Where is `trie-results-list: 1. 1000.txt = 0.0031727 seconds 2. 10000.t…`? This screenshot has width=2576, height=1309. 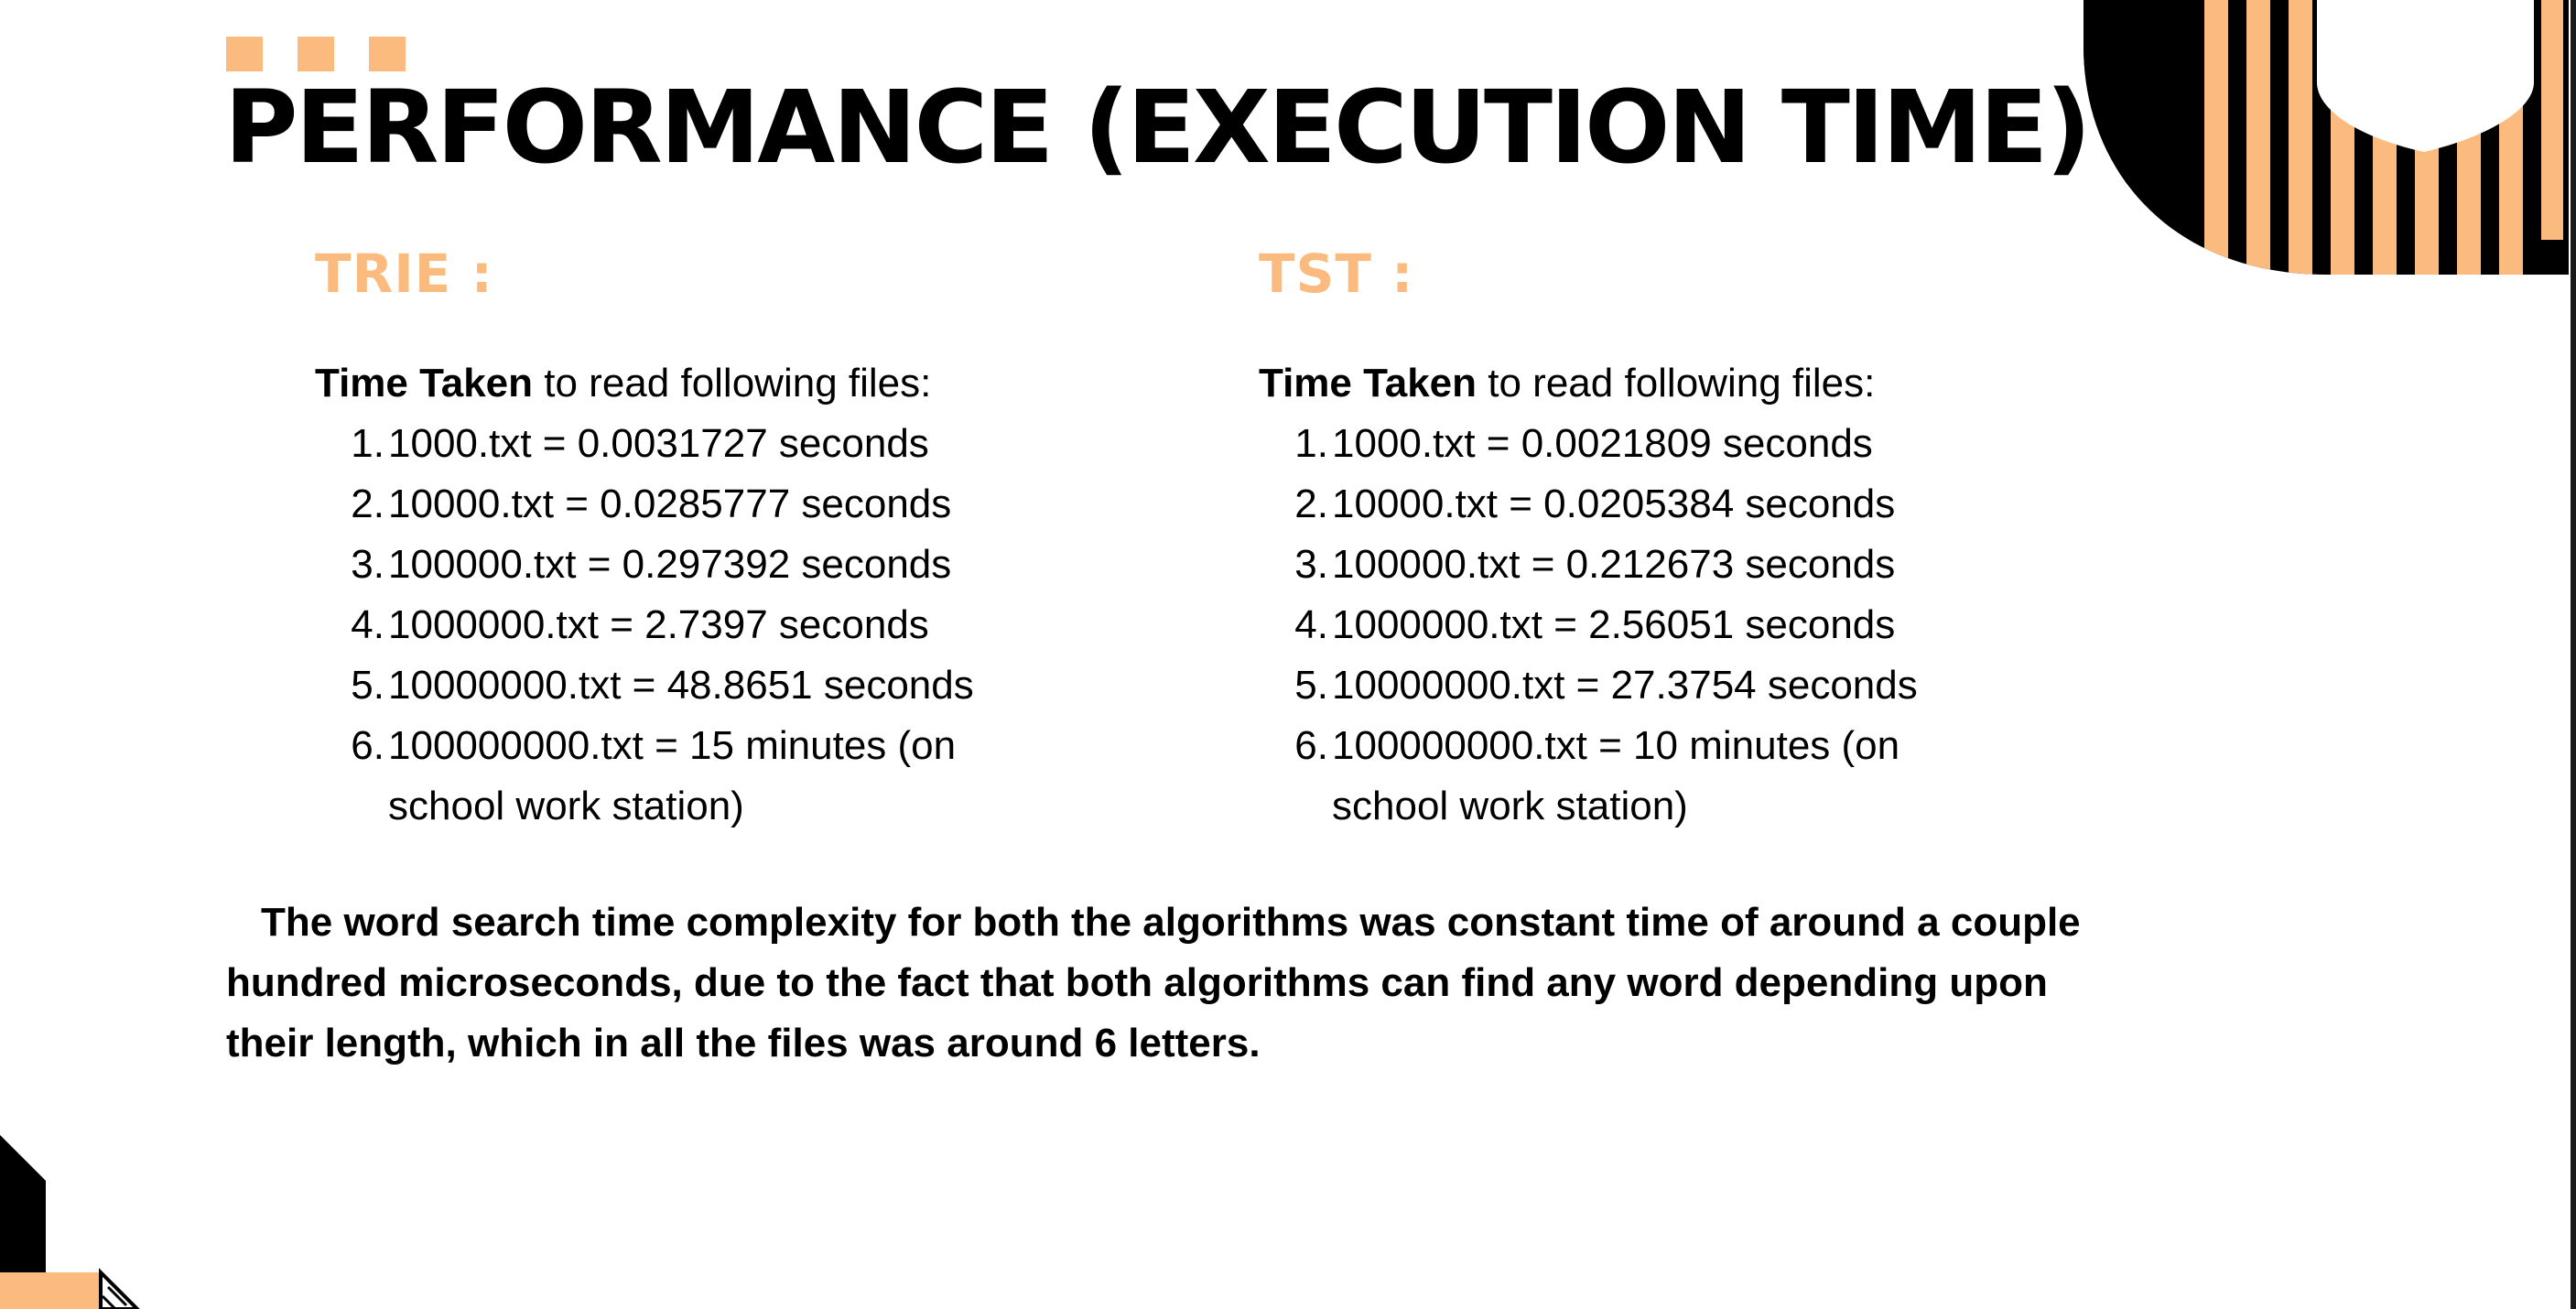
trie-results-list: 1. 1000.txt = 0.0031727 seconds 2. 10000.t… is located at coordinates (727, 625).